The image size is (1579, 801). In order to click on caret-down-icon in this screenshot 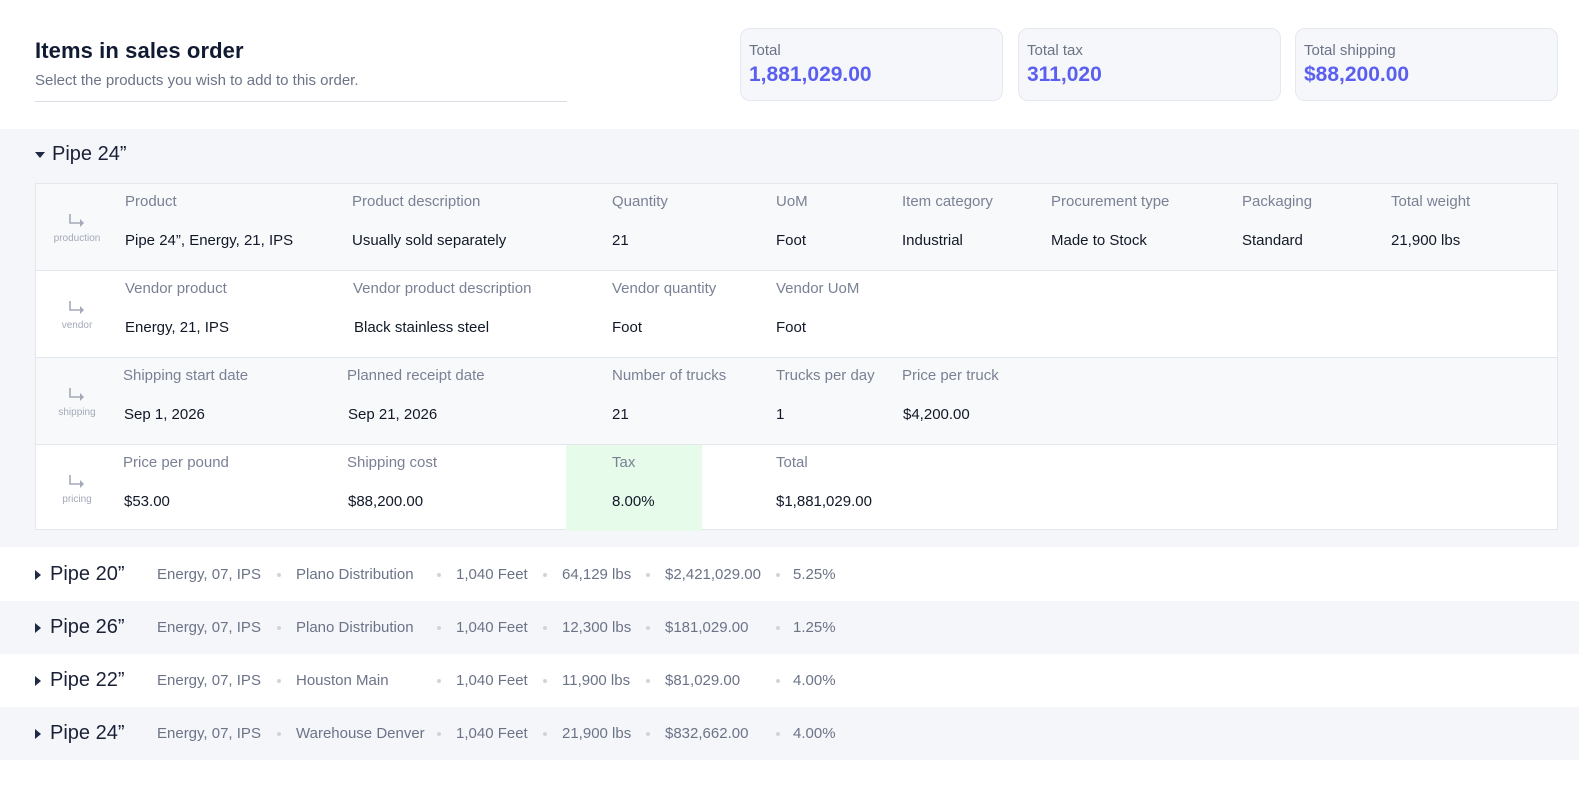, I will do `click(40, 154)`.